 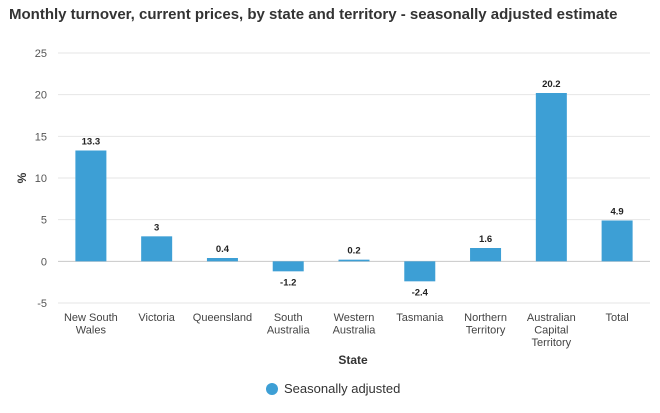 What do you see at coordinates (288, 282) in the screenshot?
I see `data-label: -1.2` at bounding box center [288, 282].